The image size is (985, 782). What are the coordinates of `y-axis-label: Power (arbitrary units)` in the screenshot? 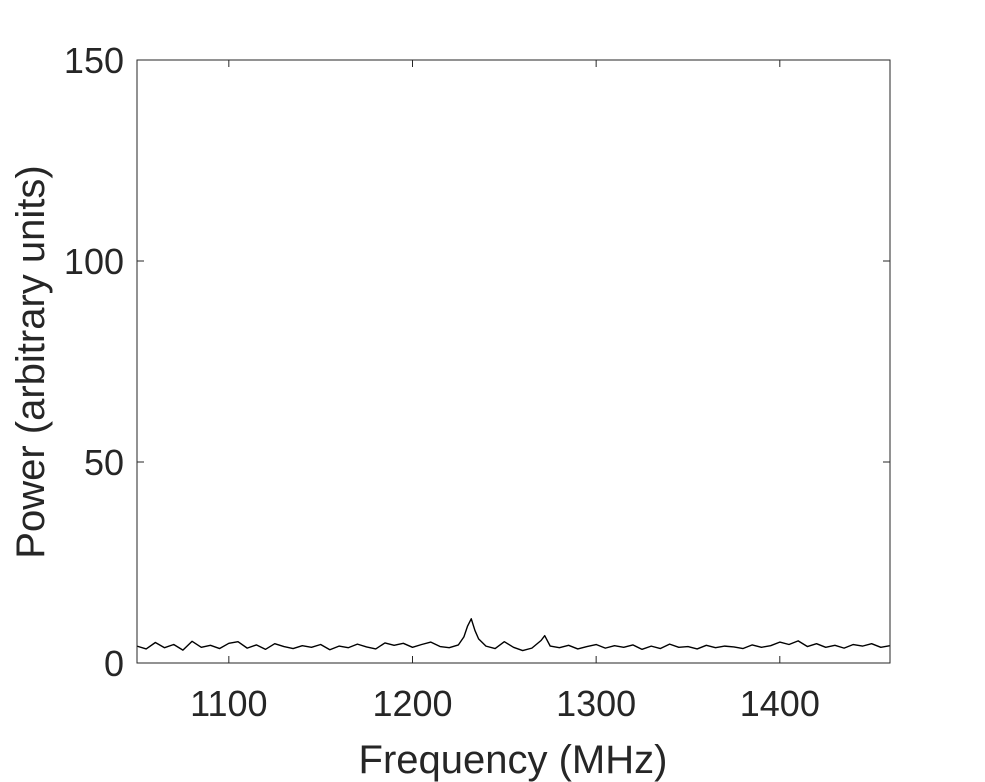 It's located at (31, 361).